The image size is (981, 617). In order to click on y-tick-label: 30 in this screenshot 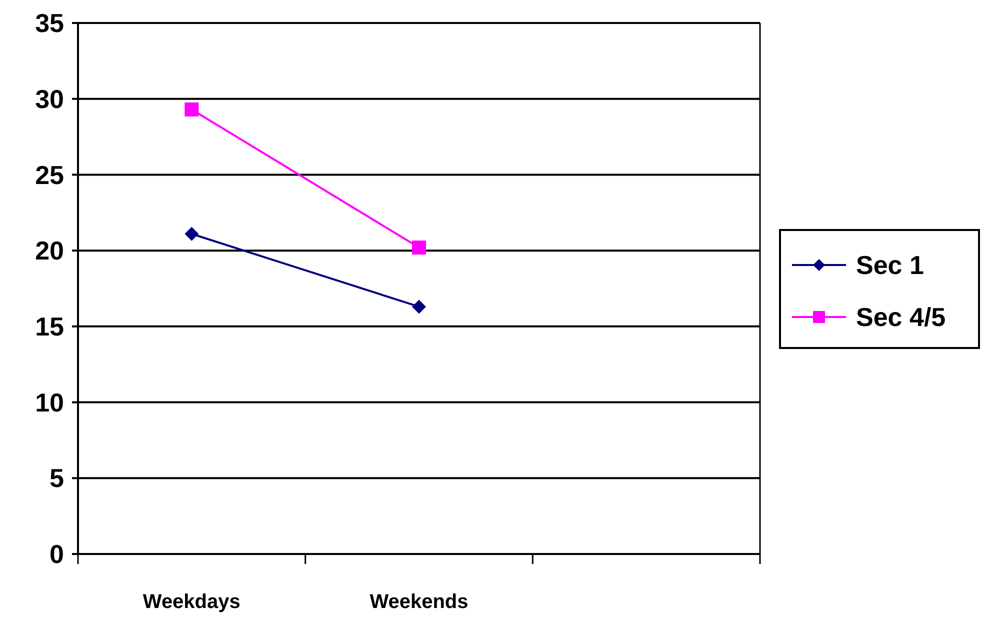, I will do `click(49, 99)`.